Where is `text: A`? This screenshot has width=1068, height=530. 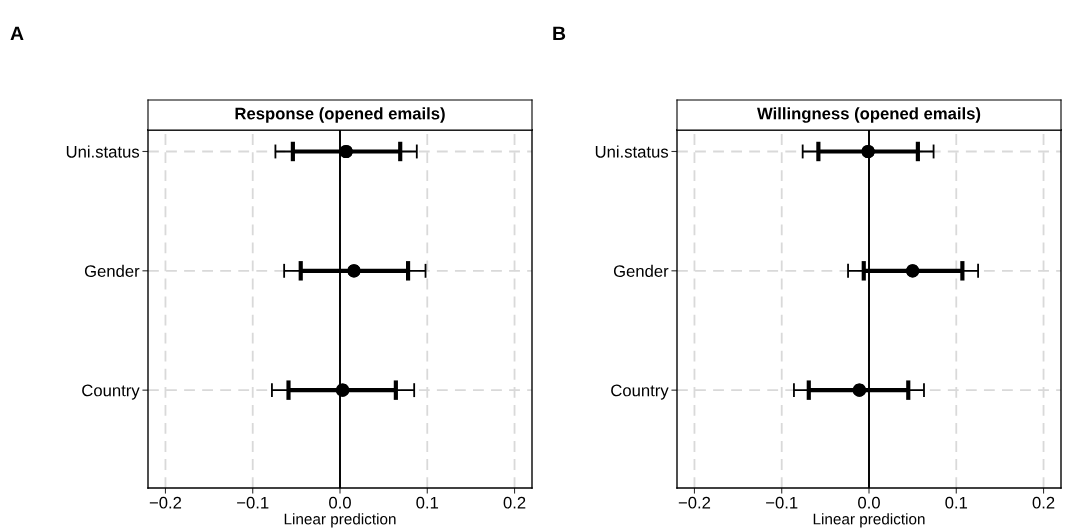
text: A is located at coordinates (17, 33).